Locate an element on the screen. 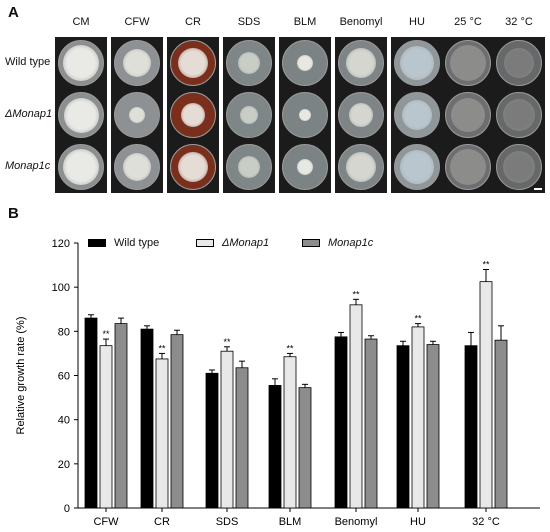  plate-column-label: HU is located at coordinates (417, 22).